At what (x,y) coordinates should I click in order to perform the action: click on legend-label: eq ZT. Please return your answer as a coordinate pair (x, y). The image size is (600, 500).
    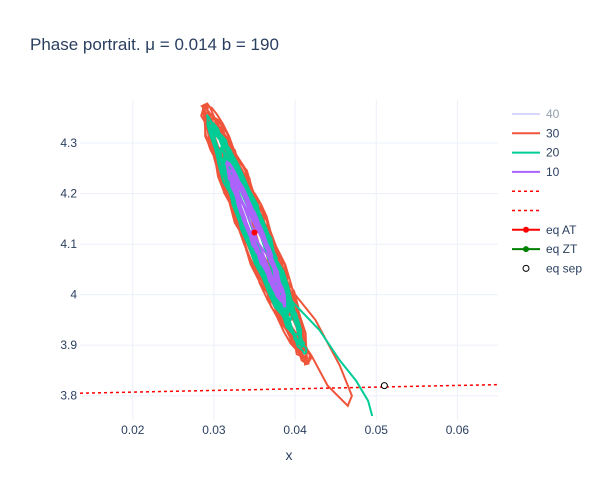
    Looking at the image, I should click on (562, 249).